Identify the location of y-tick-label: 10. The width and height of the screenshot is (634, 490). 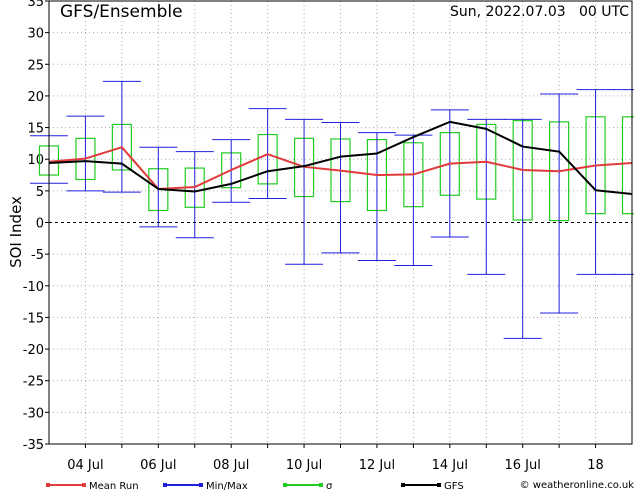
(35, 160).